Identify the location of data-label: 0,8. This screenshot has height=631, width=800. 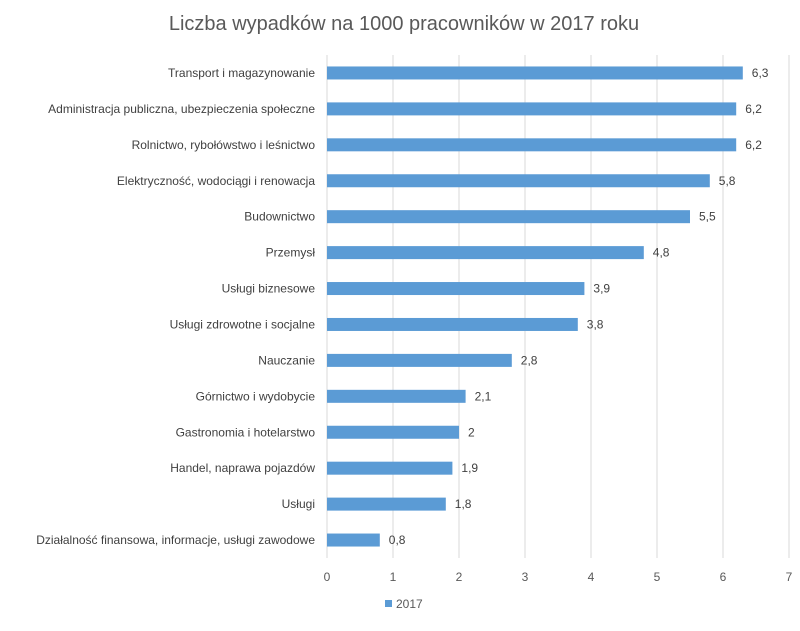
(397, 540).